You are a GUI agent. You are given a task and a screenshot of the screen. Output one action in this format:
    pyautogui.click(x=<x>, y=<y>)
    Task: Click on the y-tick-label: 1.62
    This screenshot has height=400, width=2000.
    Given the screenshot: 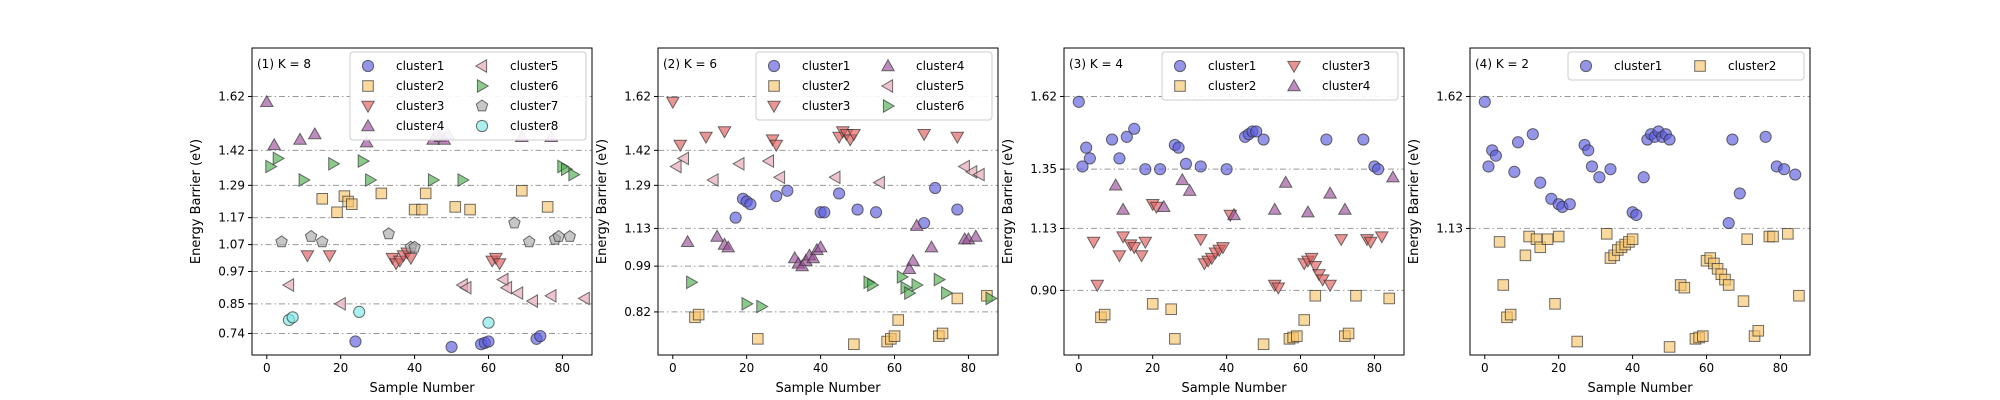 What is the action you would take?
    pyautogui.click(x=231, y=96)
    